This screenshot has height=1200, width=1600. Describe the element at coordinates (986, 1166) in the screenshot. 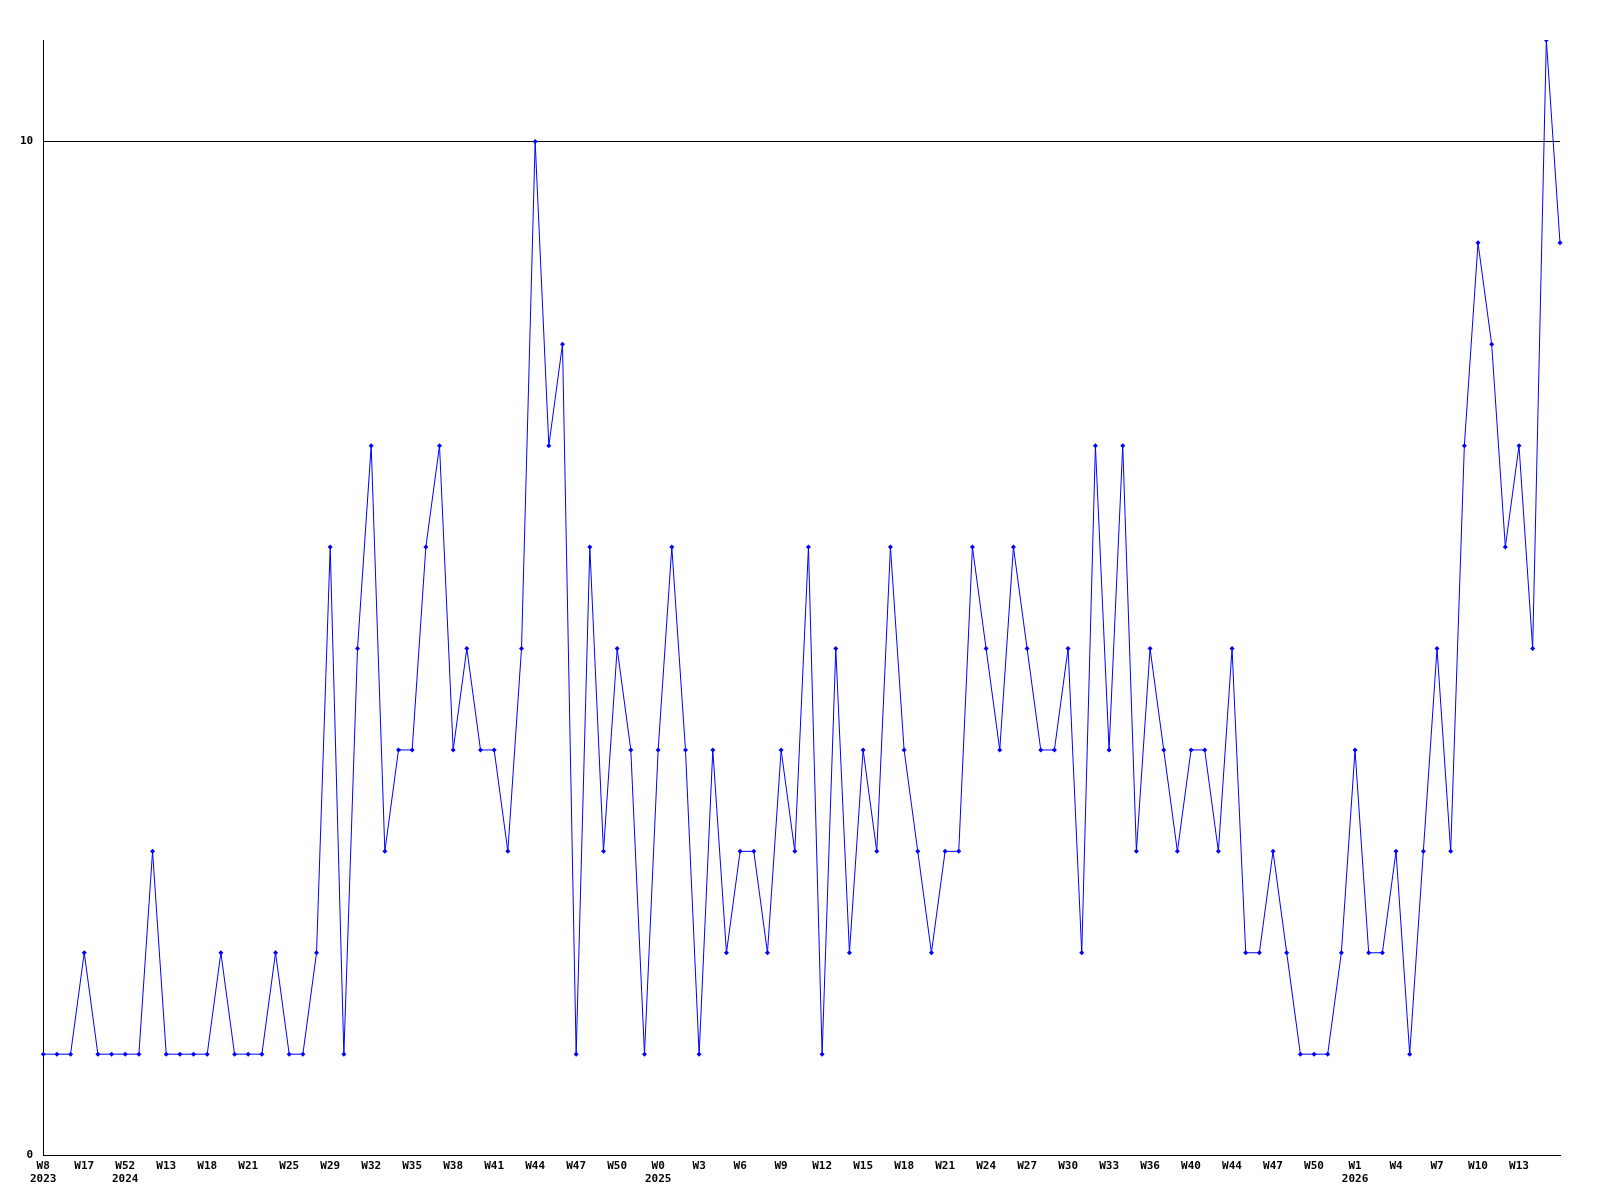

I see `x-tick-label: W24` at that location.